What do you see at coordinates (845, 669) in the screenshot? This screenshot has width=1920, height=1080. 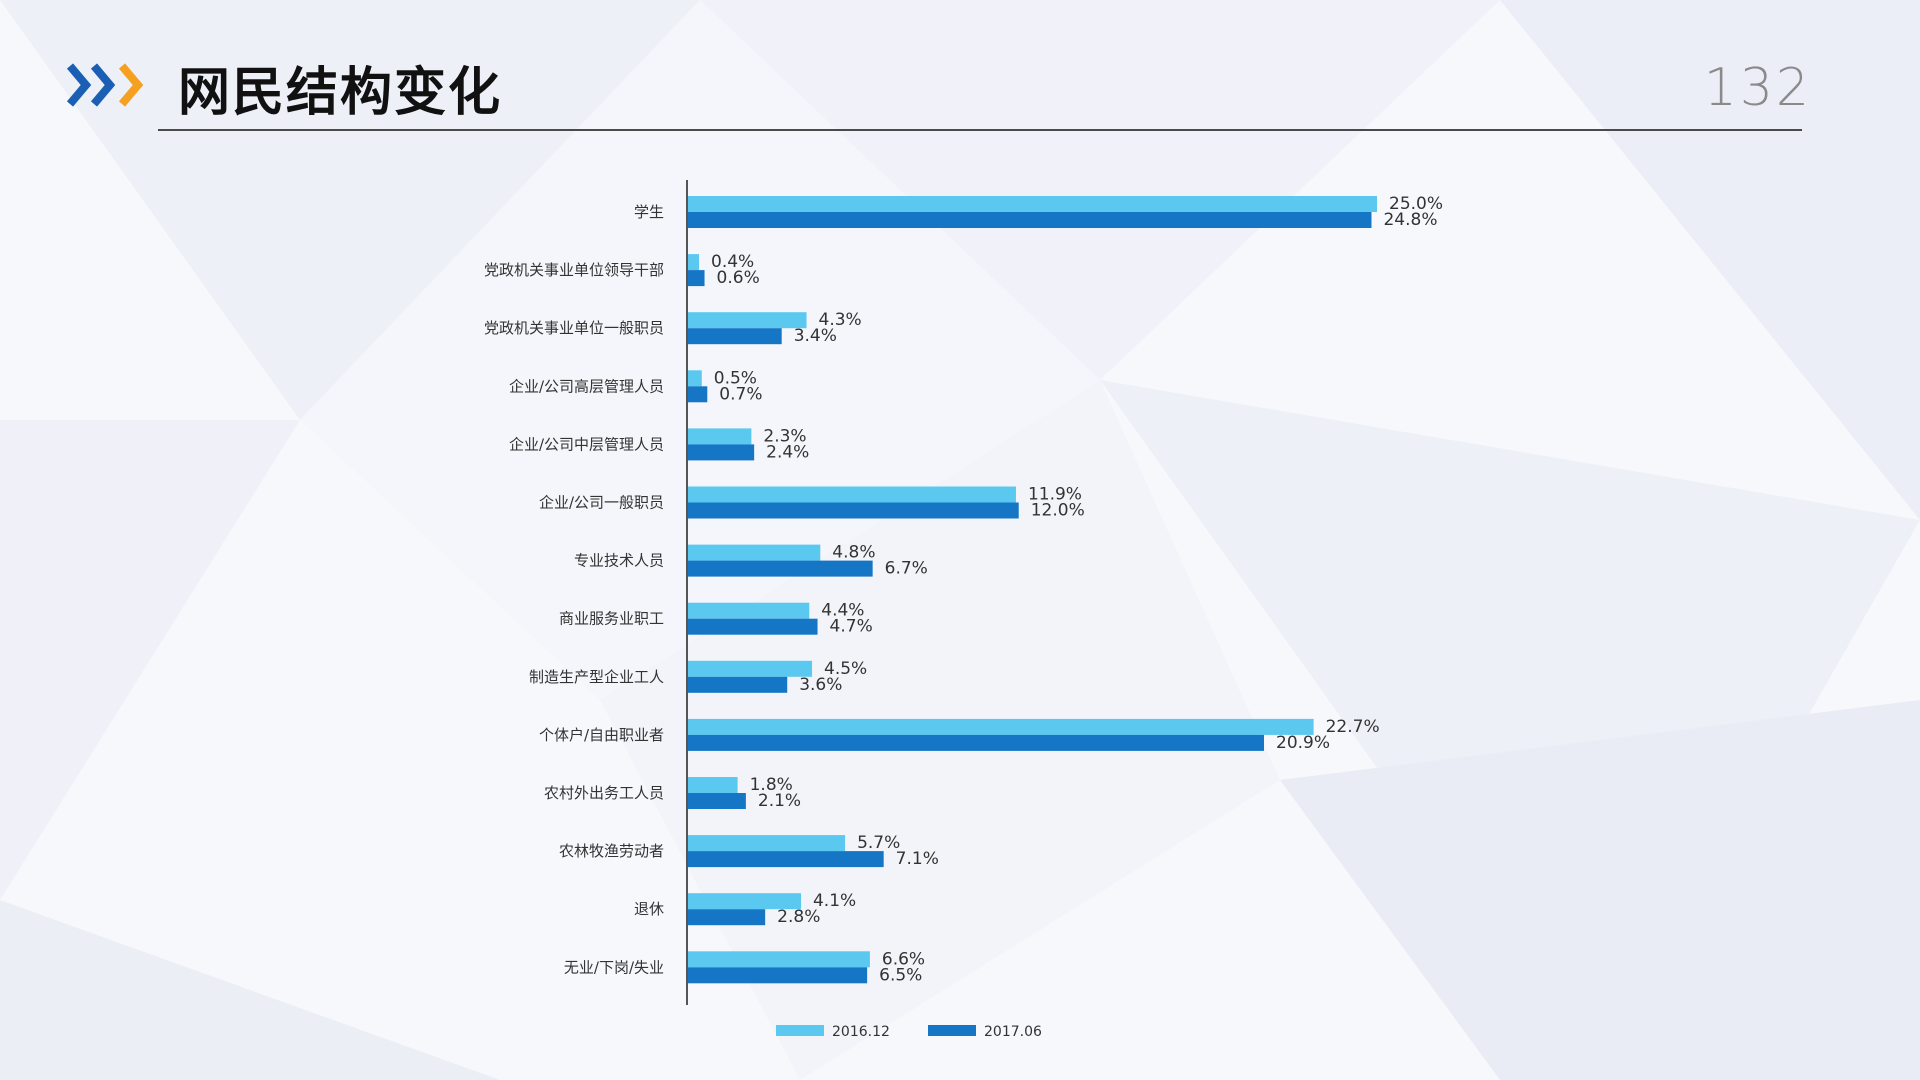 I see `data-label: 4.5%` at bounding box center [845, 669].